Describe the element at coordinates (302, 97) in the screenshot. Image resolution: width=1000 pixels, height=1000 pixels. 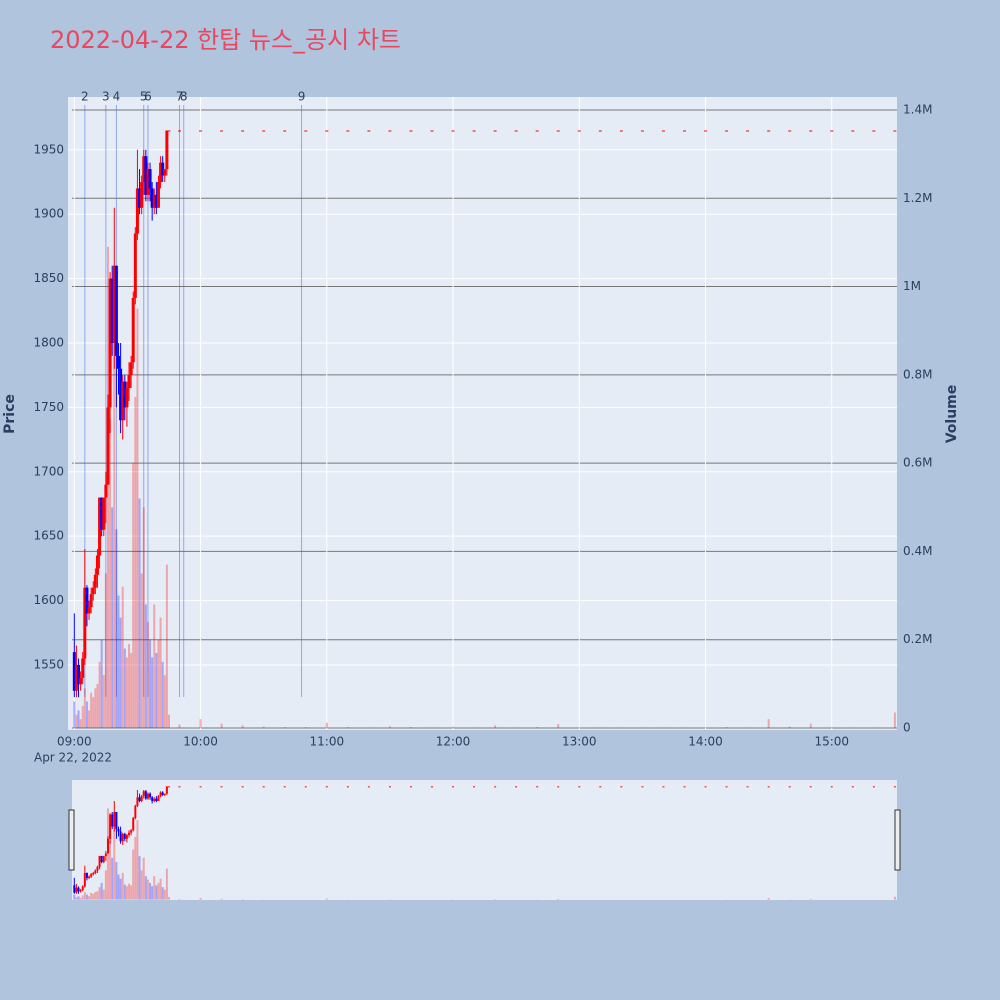
I see `news-label: 9` at that location.